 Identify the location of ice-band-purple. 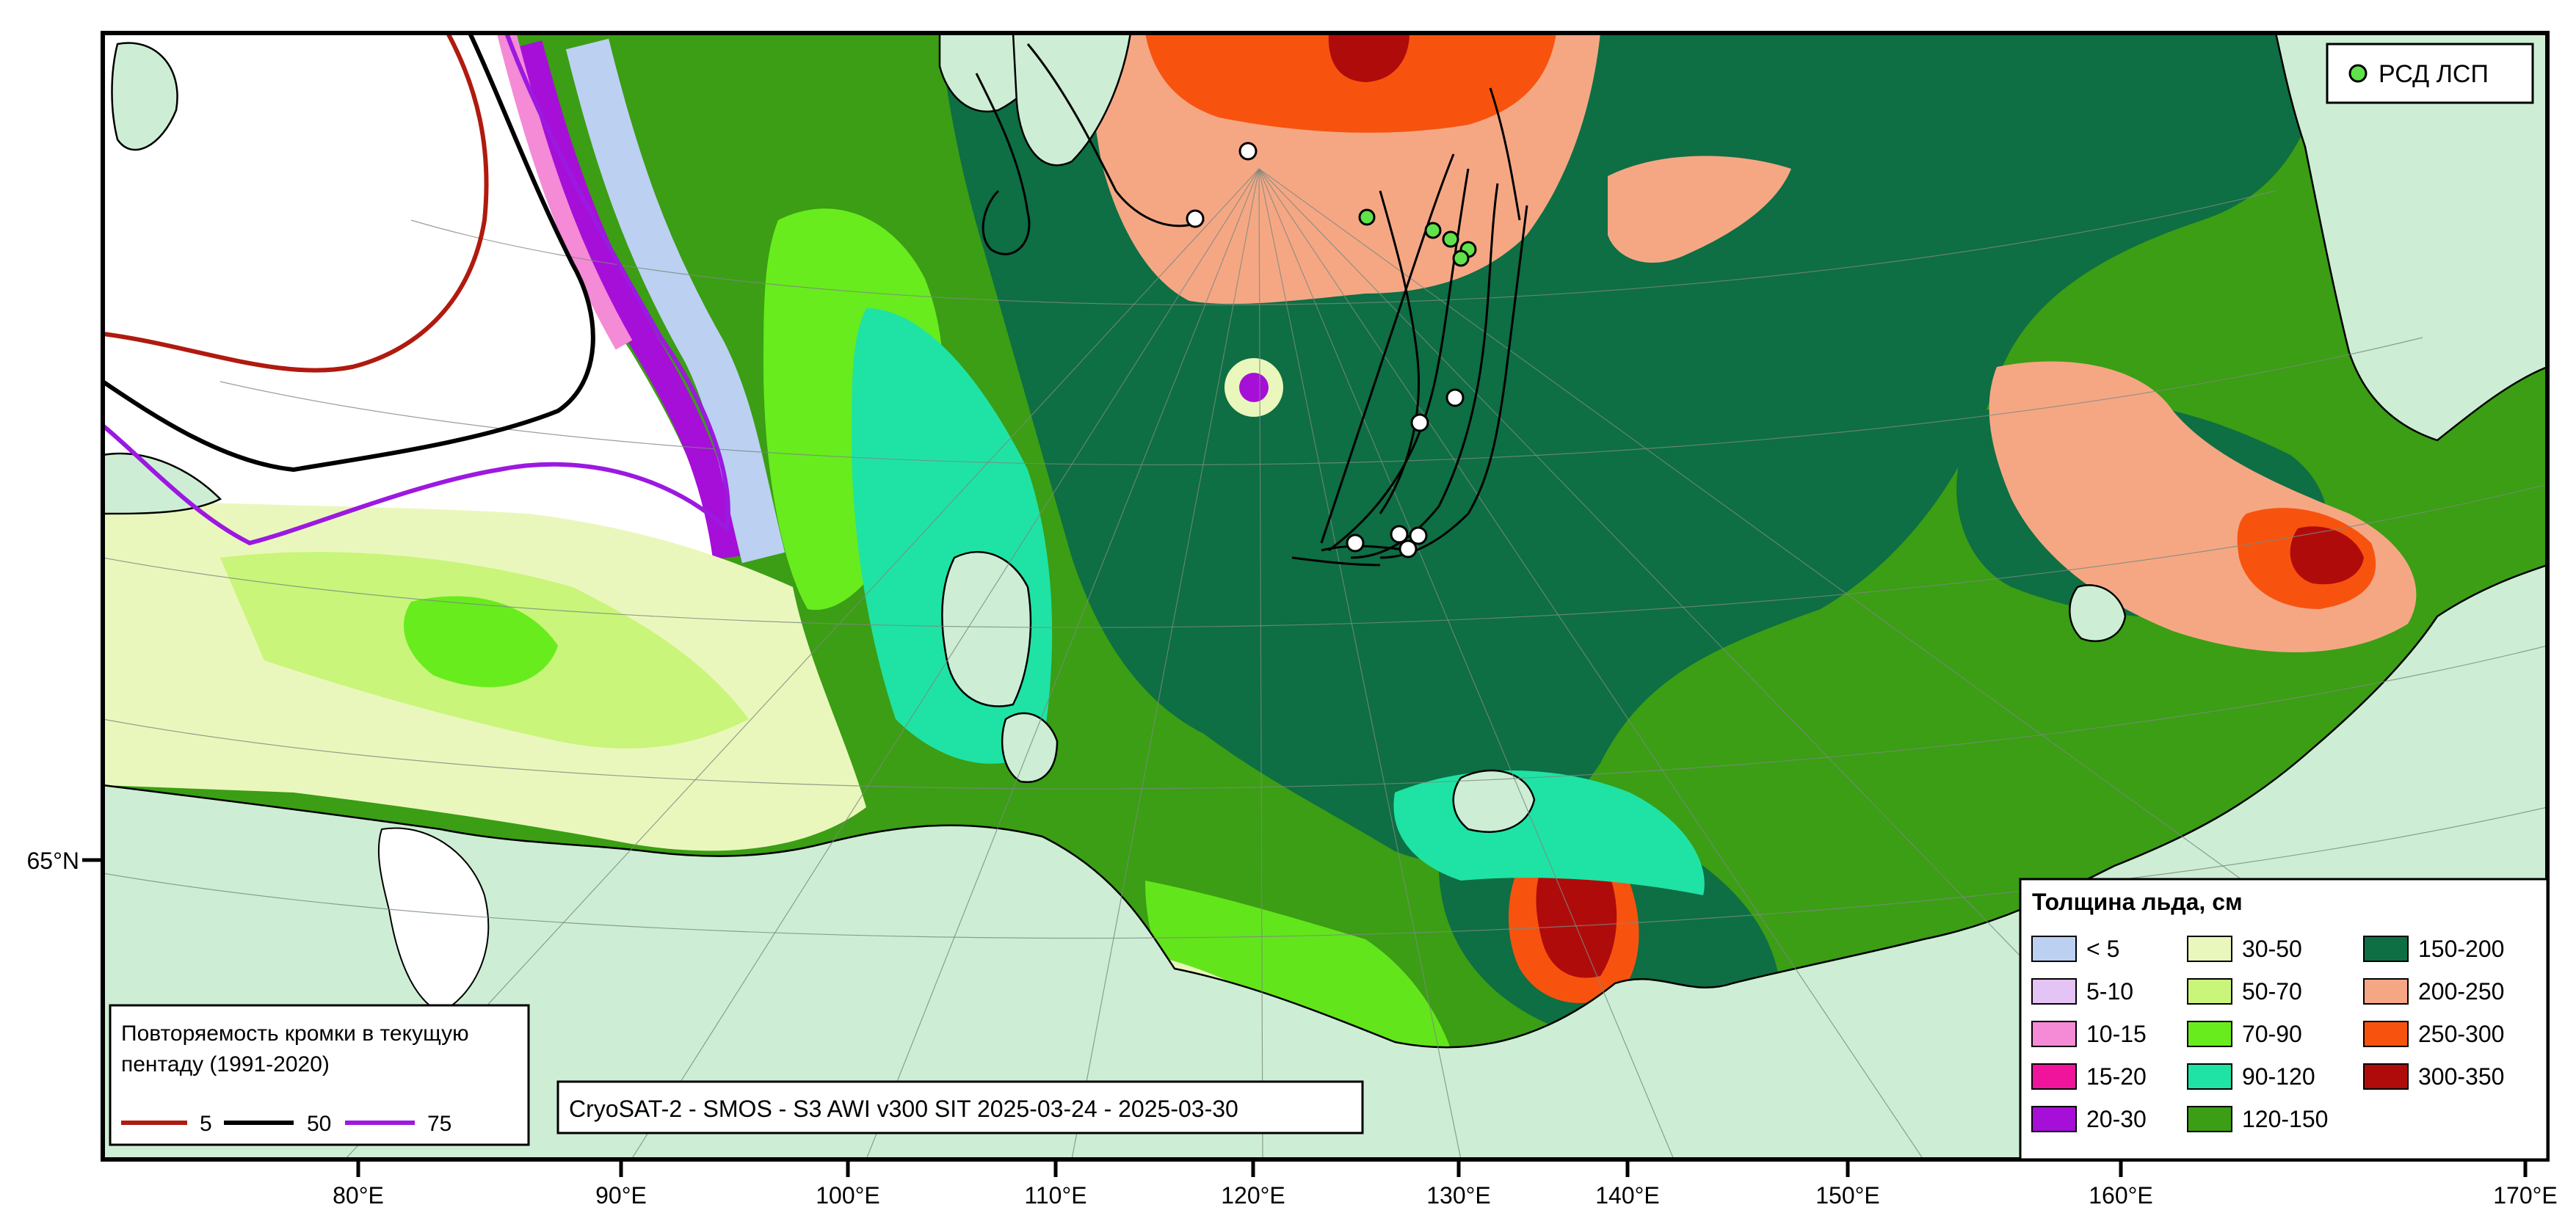
(628, 300).